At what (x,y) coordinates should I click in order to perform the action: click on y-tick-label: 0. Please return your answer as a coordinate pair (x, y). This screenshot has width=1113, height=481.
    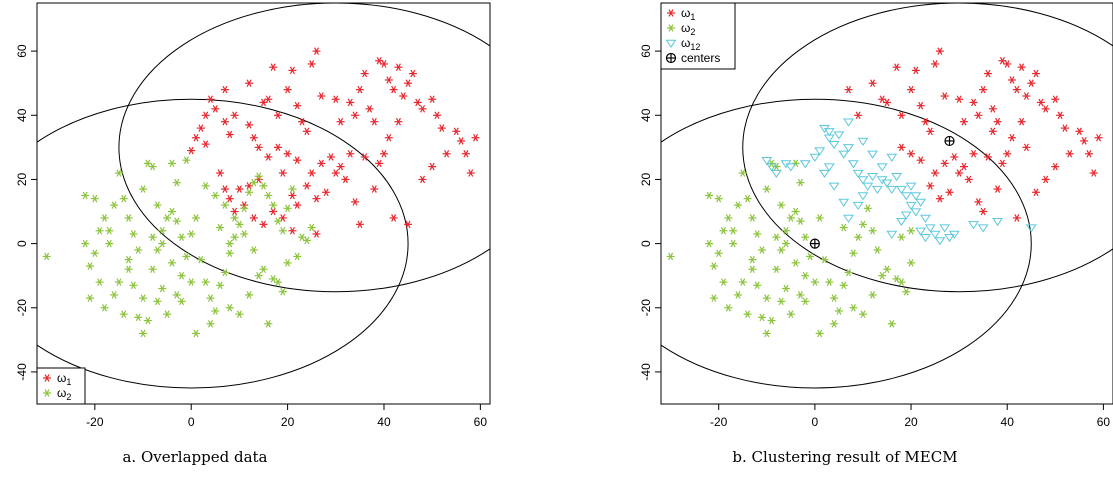
    Looking at the image, I should click on (646, 243).